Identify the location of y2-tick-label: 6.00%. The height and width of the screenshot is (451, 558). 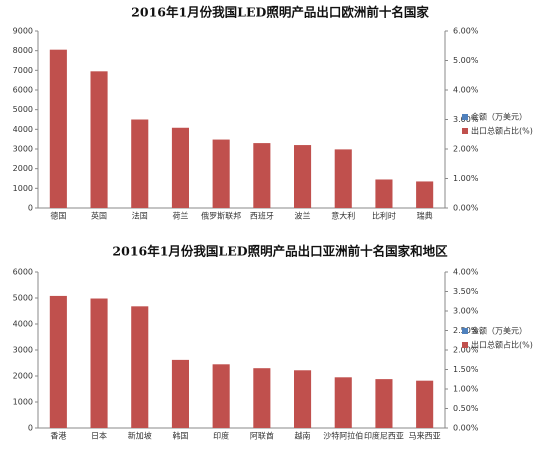
(466, 31).